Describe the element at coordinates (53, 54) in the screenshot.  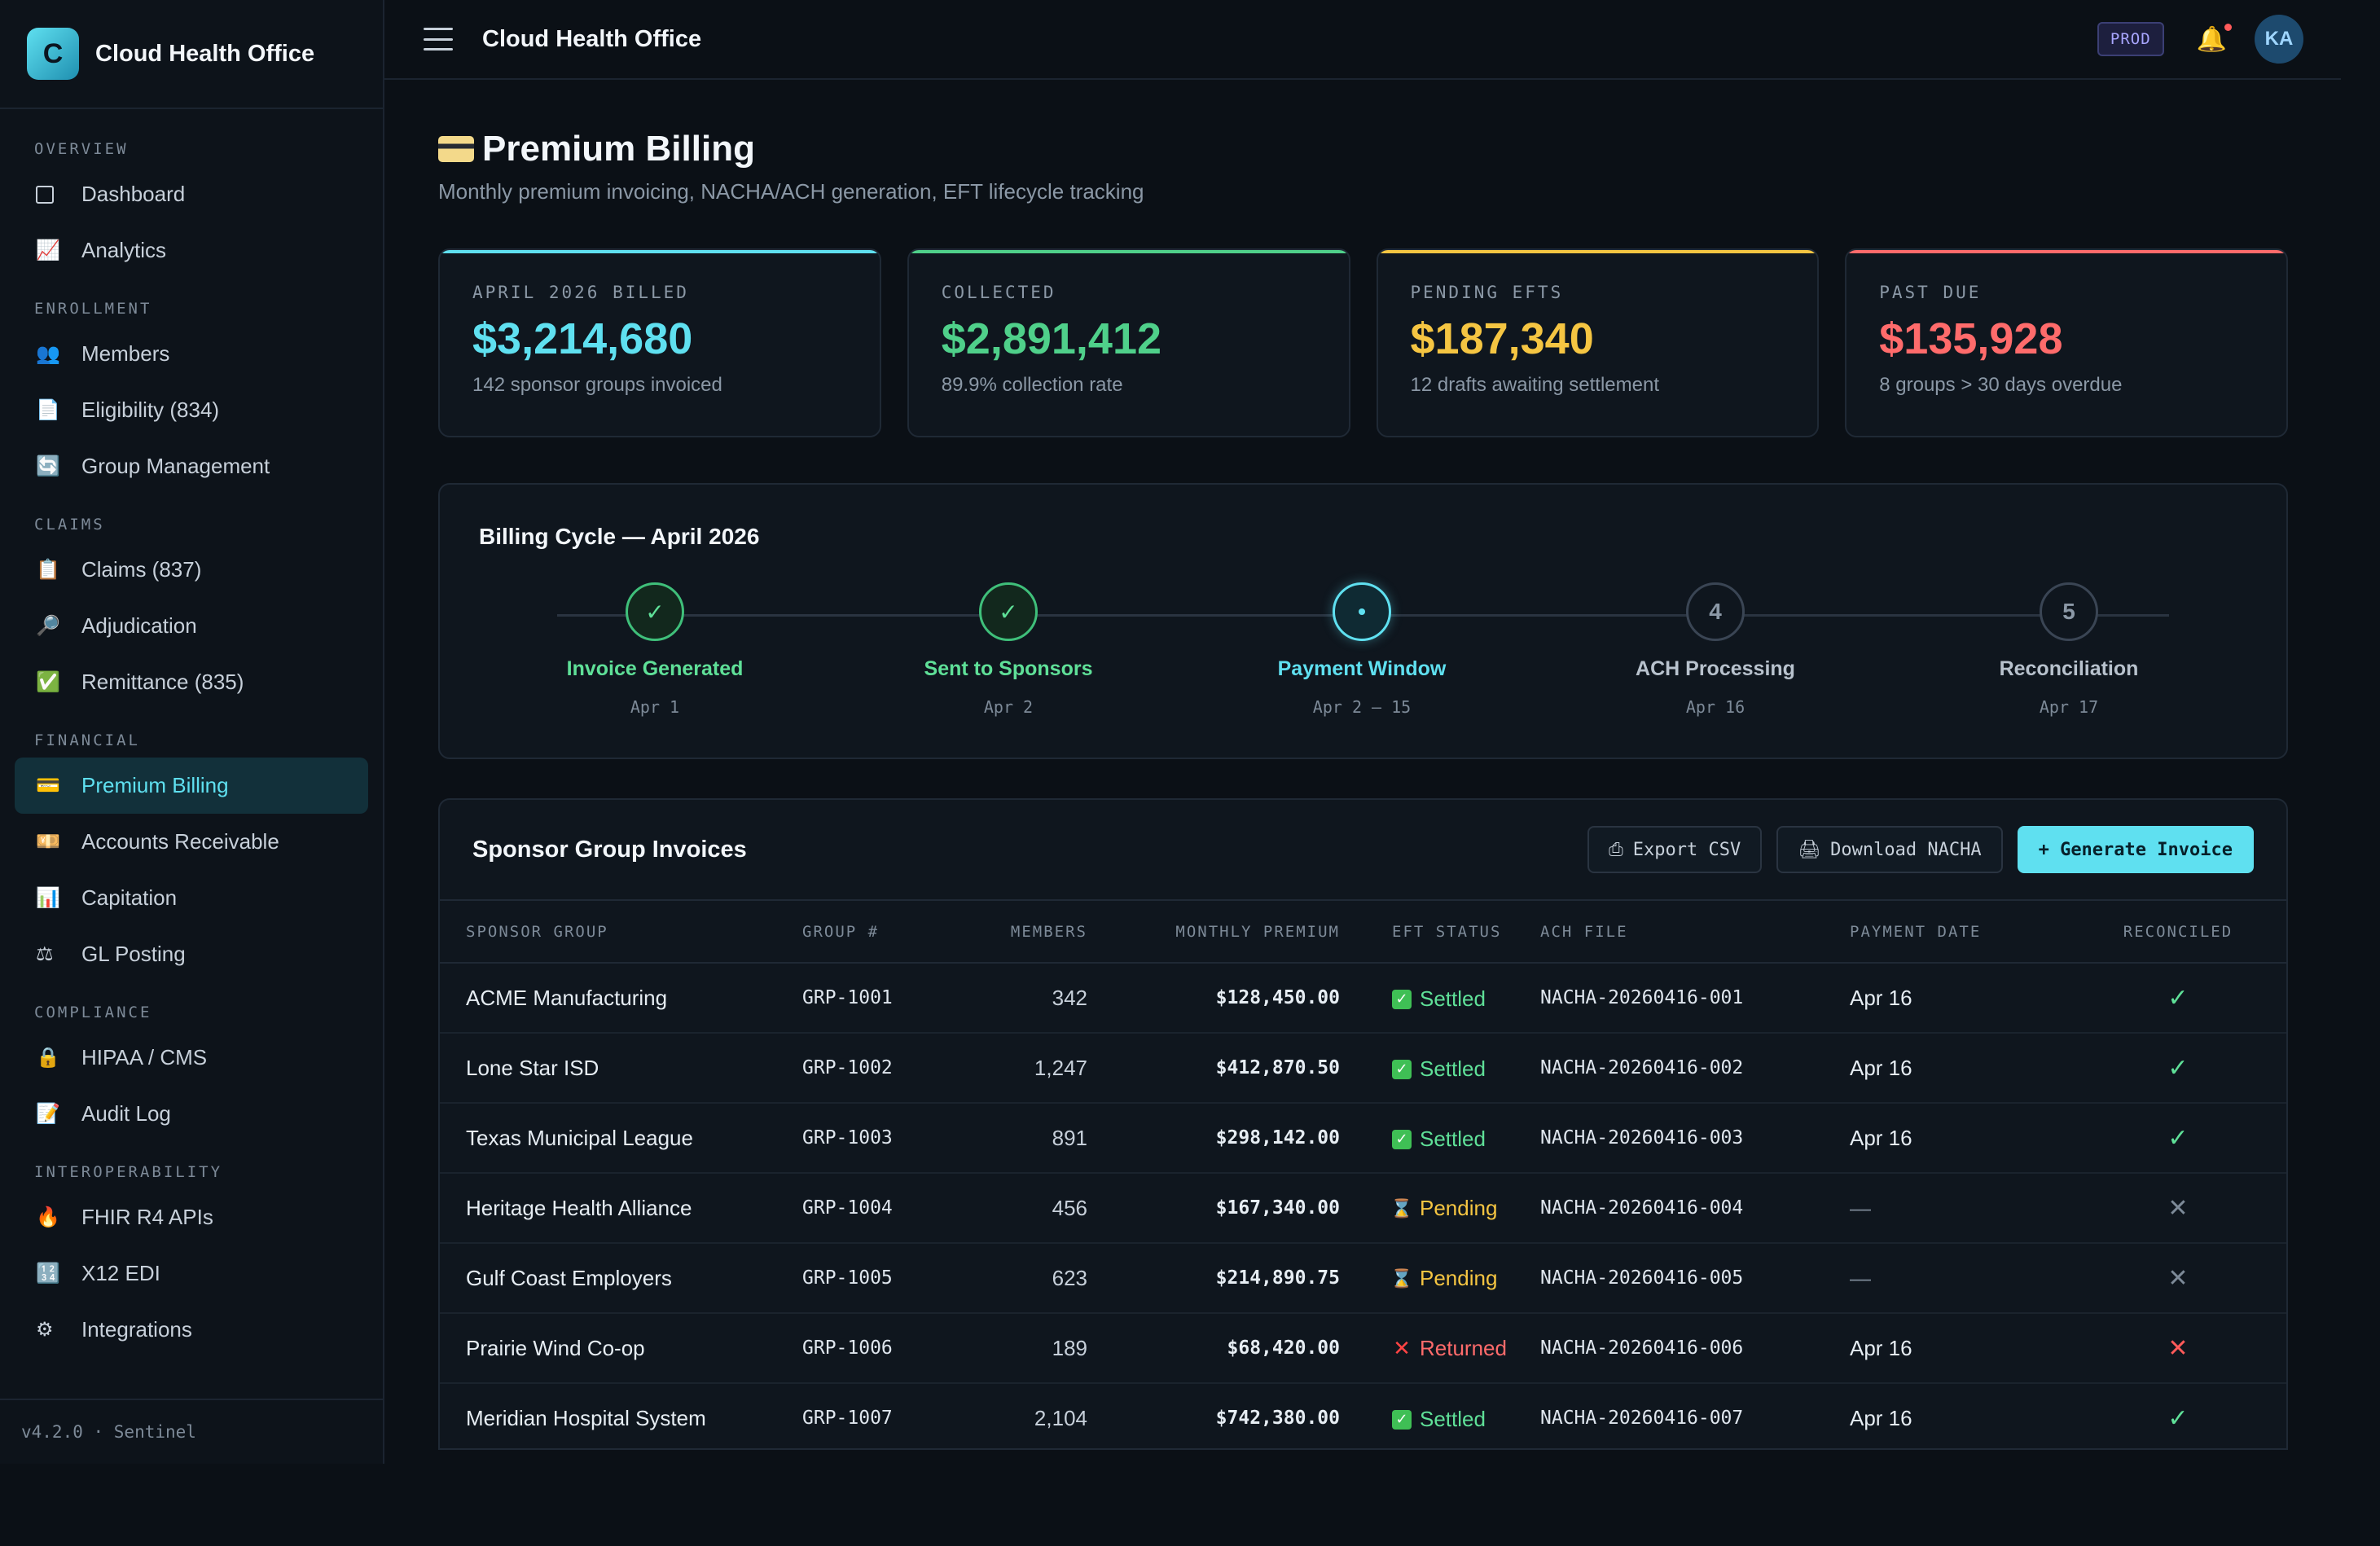
I see `brand-logo: C` at that location.